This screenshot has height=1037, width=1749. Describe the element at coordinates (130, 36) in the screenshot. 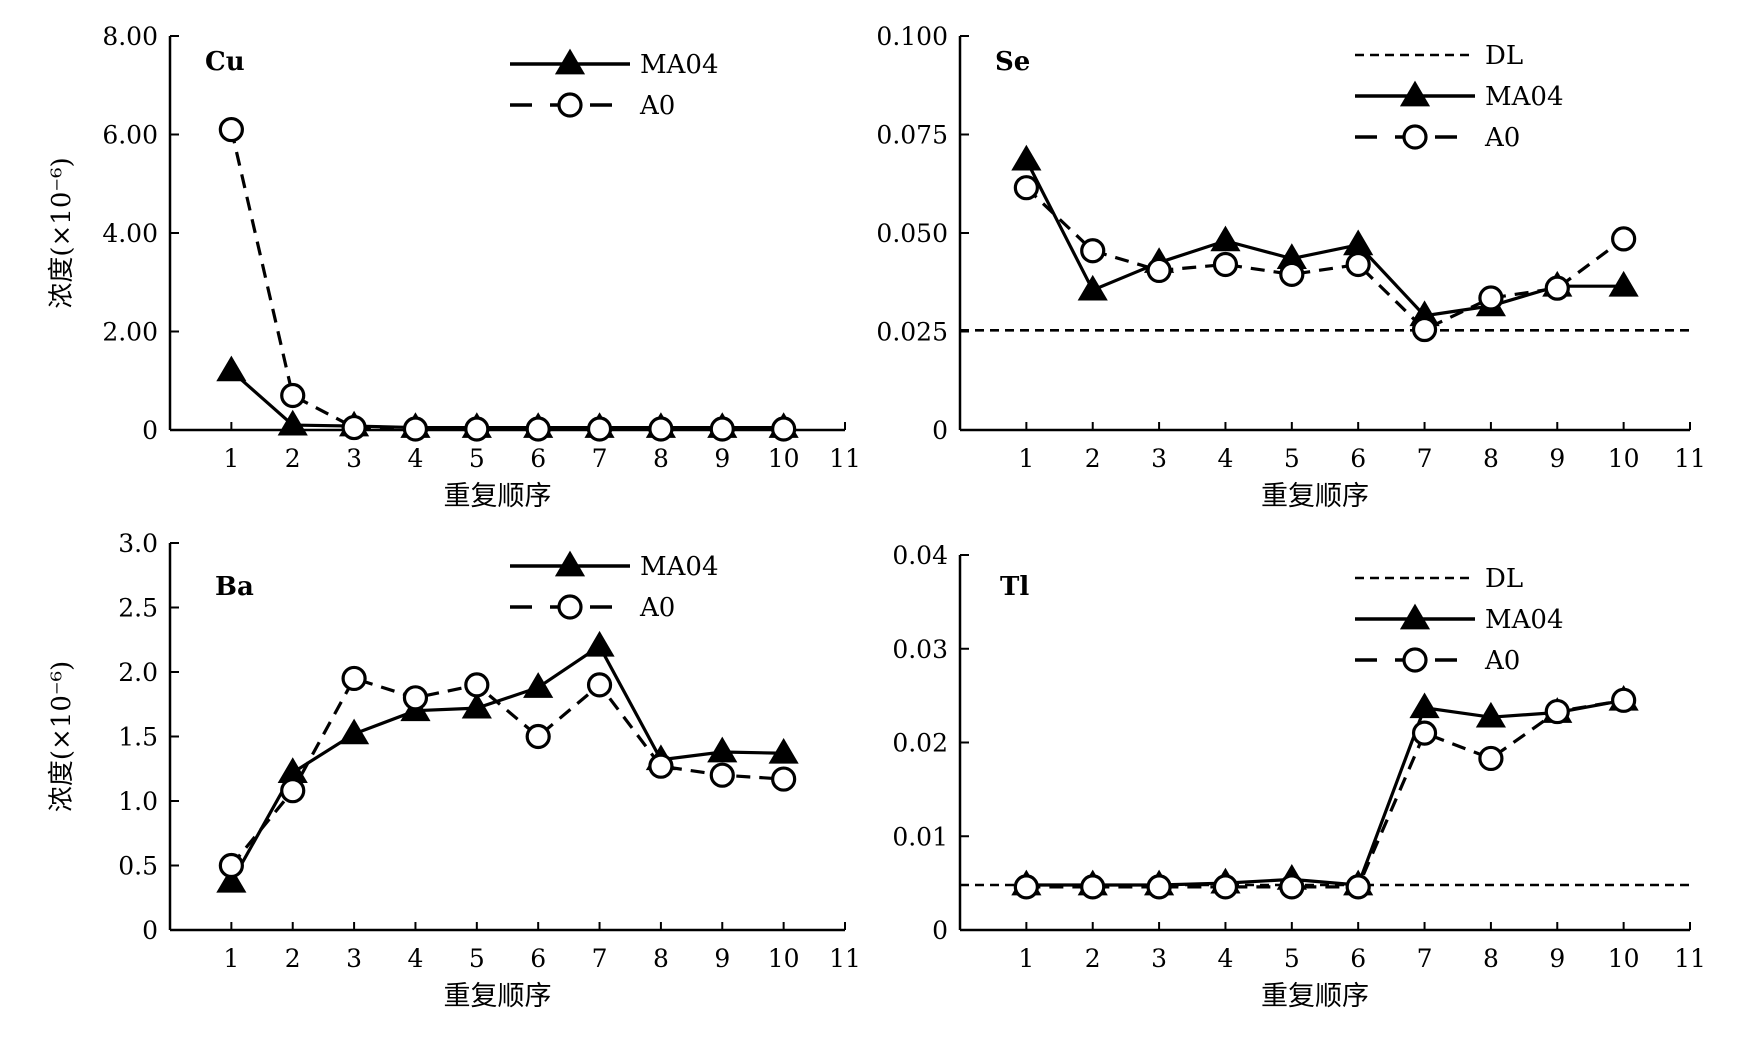

I see `y-tick-label: 8.00` at that location.